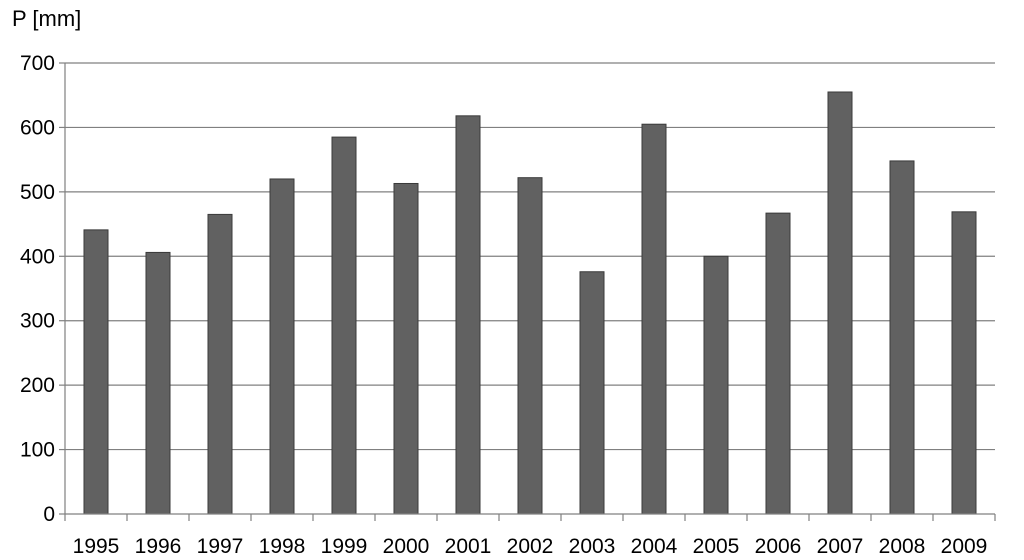  Describe the element at coordinates (716, 385) in the screenshot. I see `bar-2005` at that location.